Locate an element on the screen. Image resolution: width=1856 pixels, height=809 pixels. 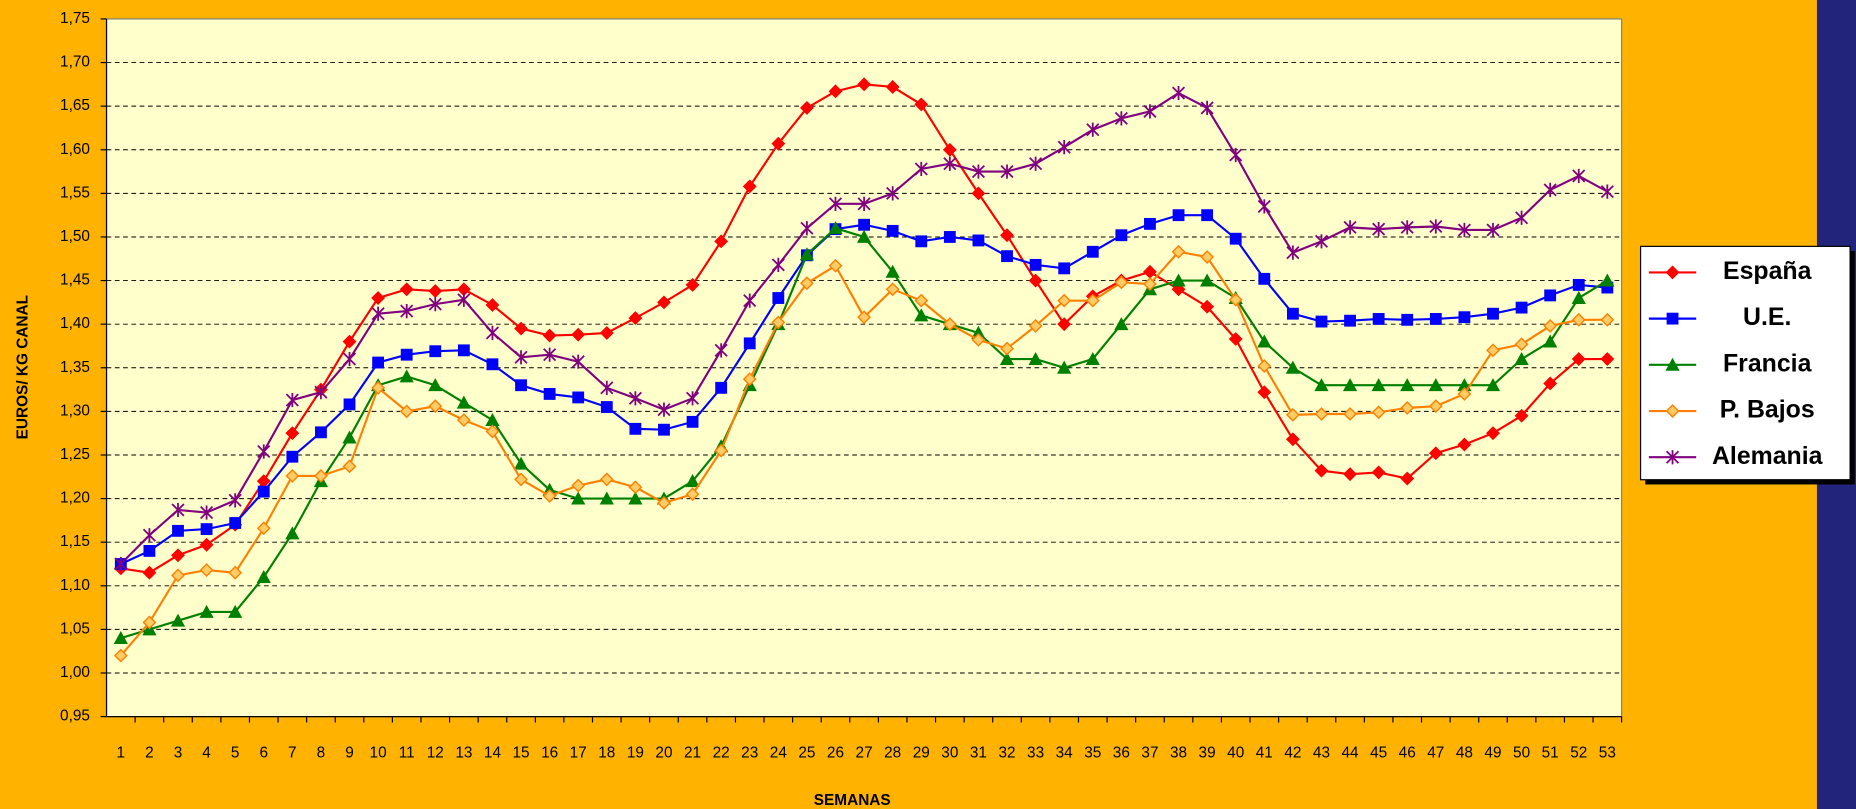
x-tick-label: 45 is located at coordinates (1378, 752).